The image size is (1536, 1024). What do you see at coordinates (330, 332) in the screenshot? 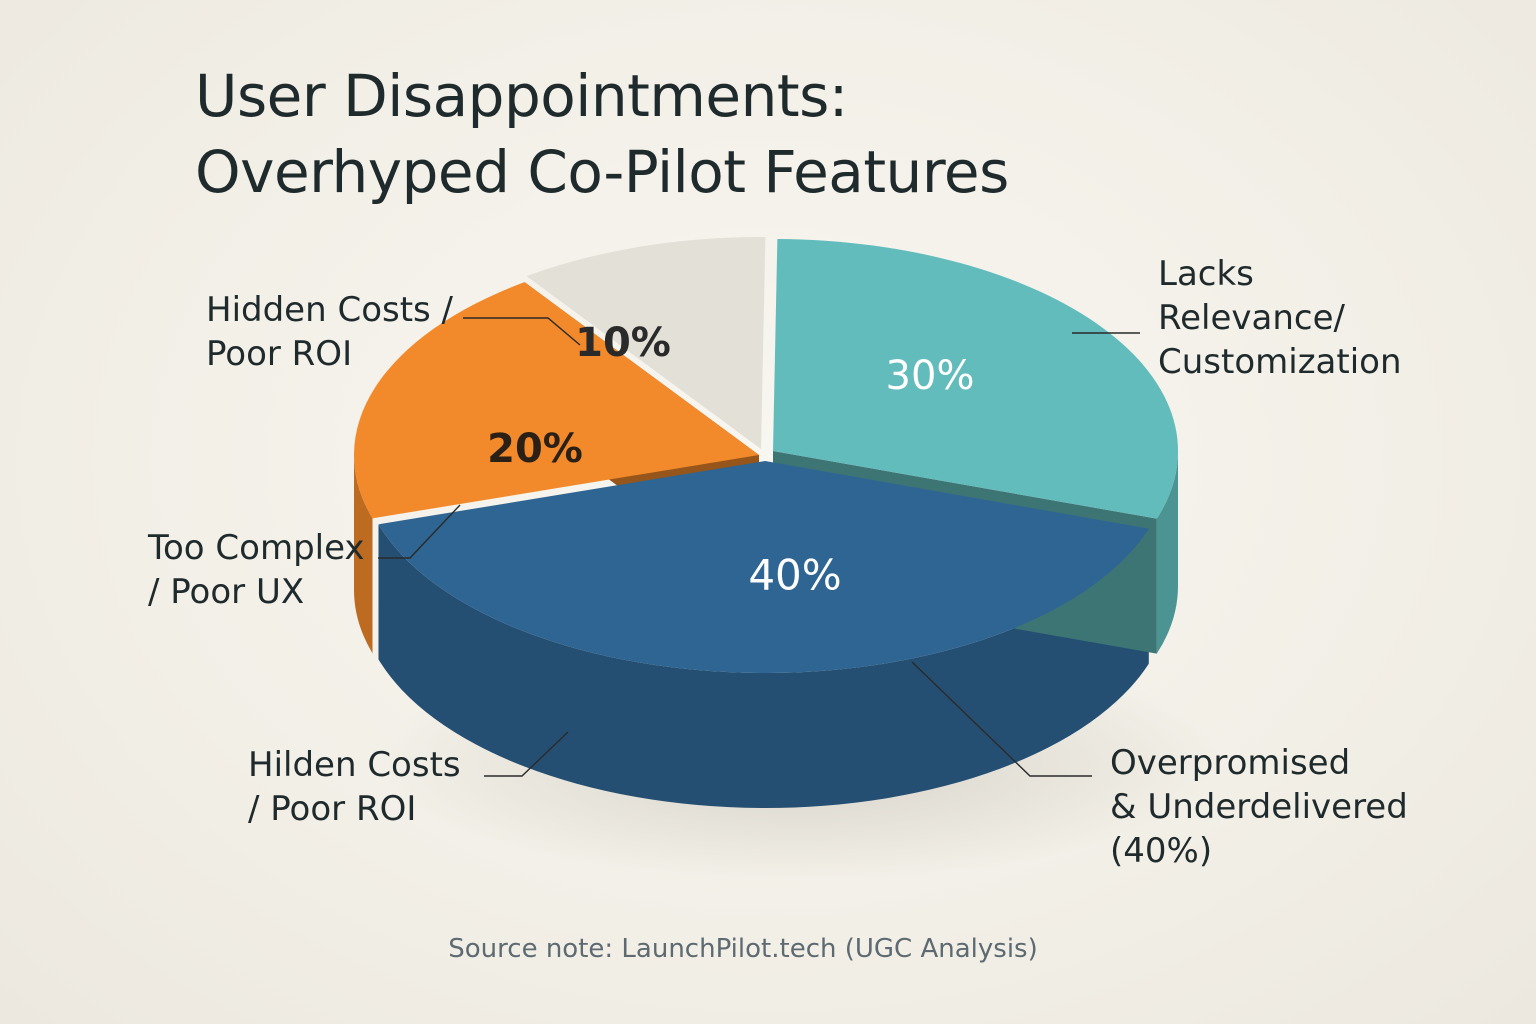
I see `legend-label-hidden-costs-top: Hidden Costs / Poor ROI` at bounding box center [330, 332].